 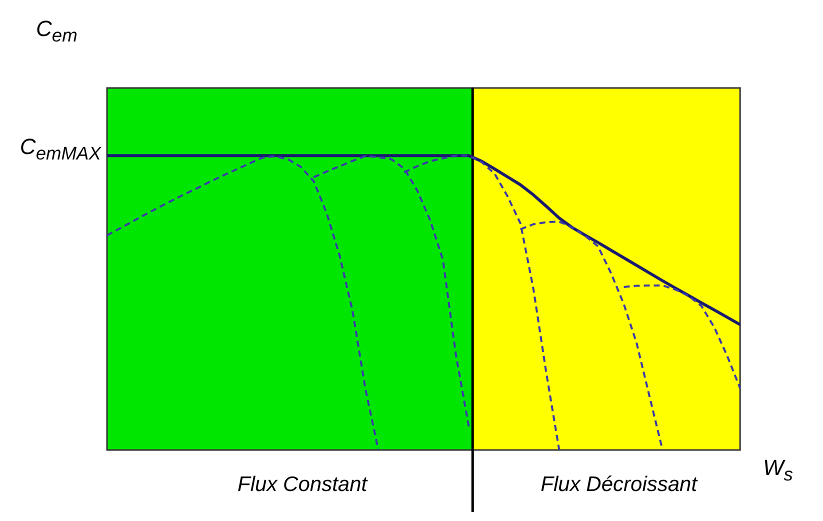 What do you see at coordinates (619, 485) in the screenshot?
I see `text: Flux Décroissant` at bounding box center [619, 485].